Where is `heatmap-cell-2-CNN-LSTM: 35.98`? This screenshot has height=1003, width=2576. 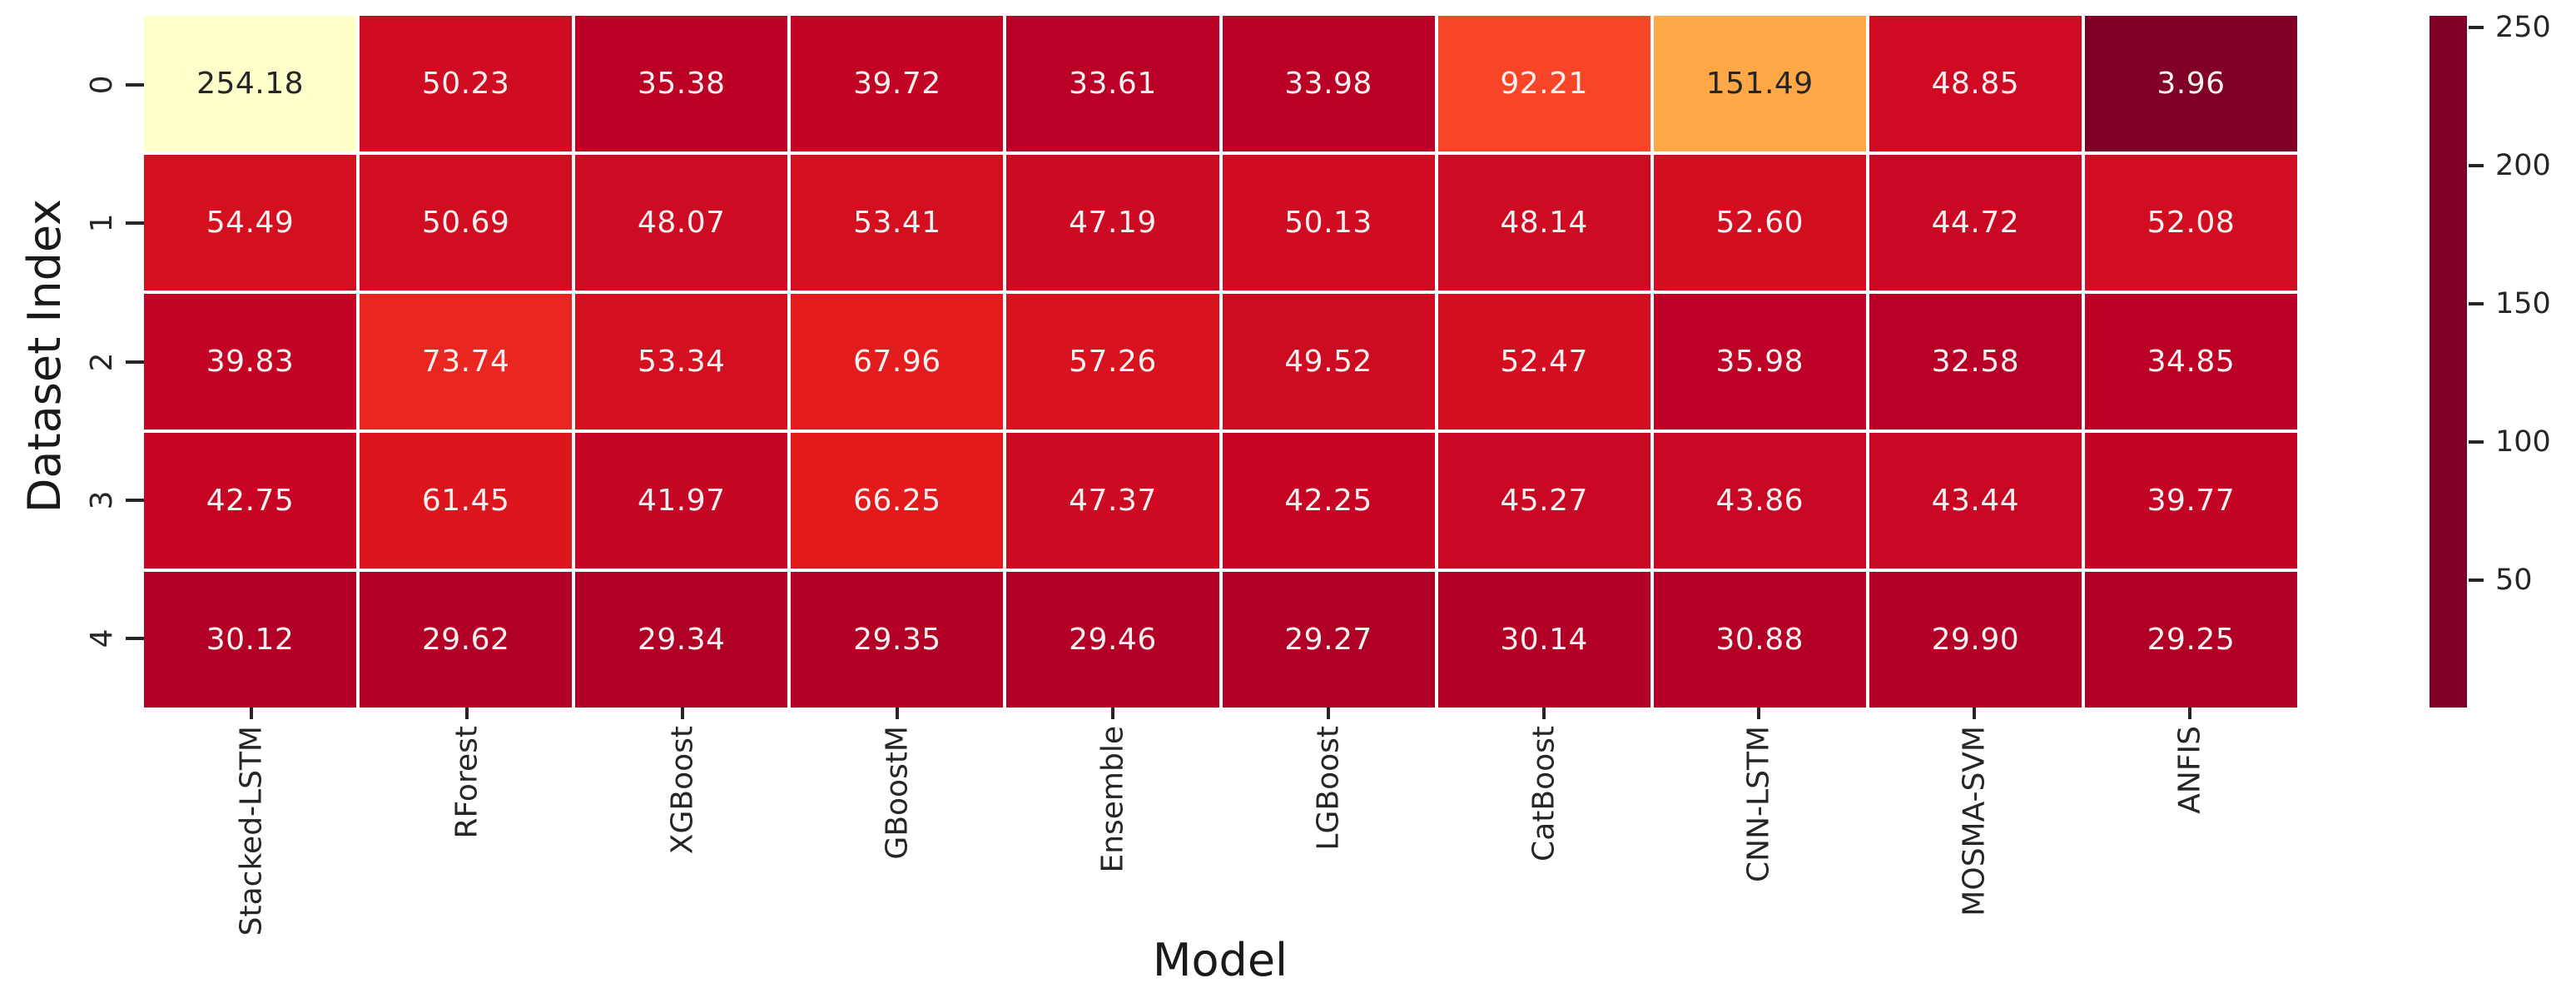
heatmap-cell-2-CNN-LSTM: 35.98 is located at coordinates (1759, 362).